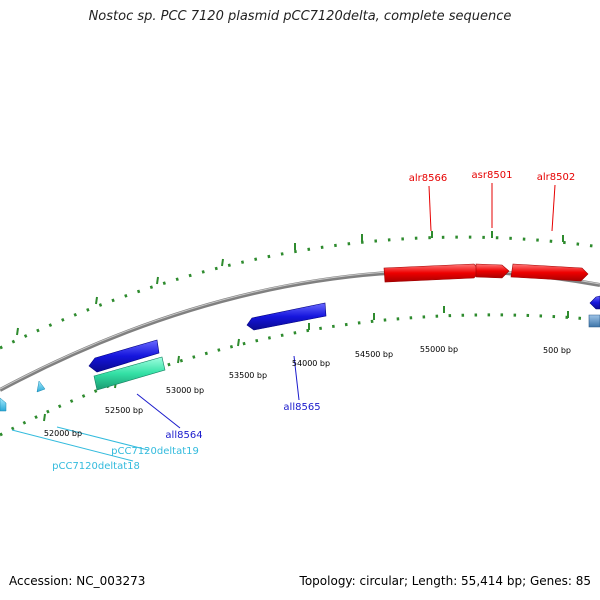 This screenshot has width=600, height=600. What do you see at coordinates (556, 177) in the screenshot?
I see `gene-label-alr8502: alr8502` at bounding box center [556, 177].